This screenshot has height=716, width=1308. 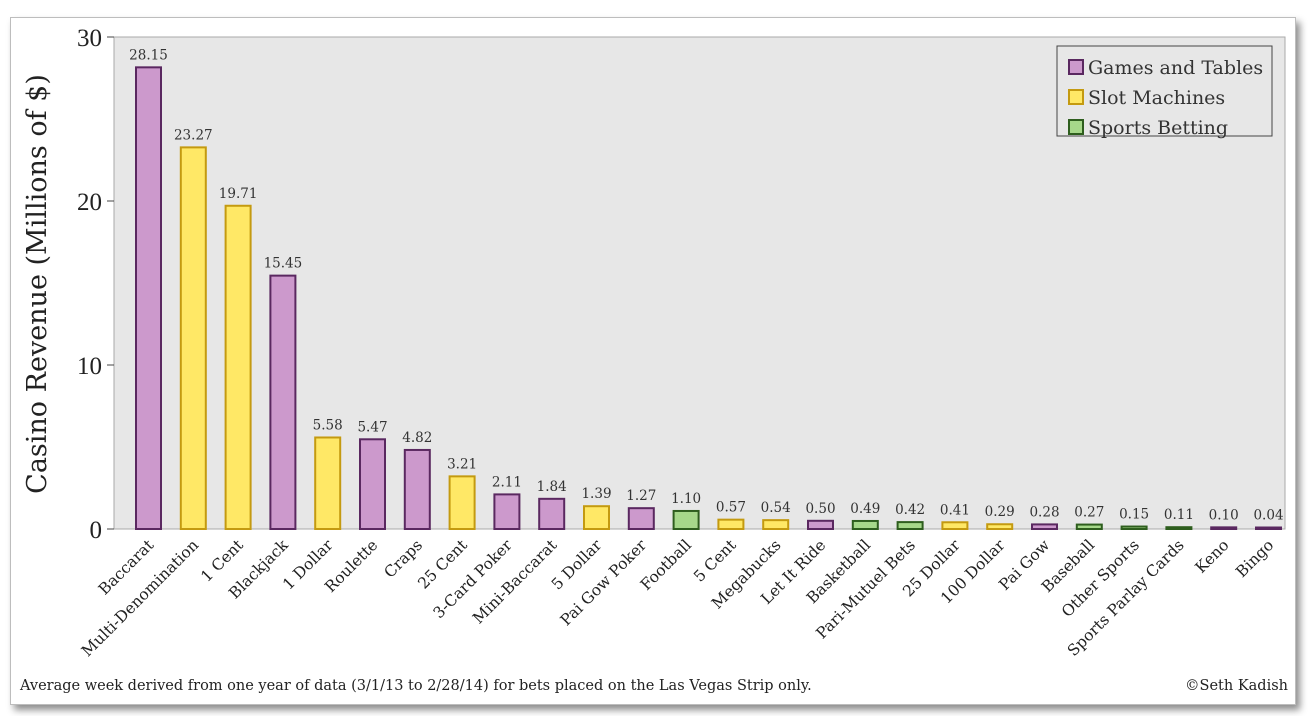 I want to click on bar-multi-denomination, so click(x=193, y=338).